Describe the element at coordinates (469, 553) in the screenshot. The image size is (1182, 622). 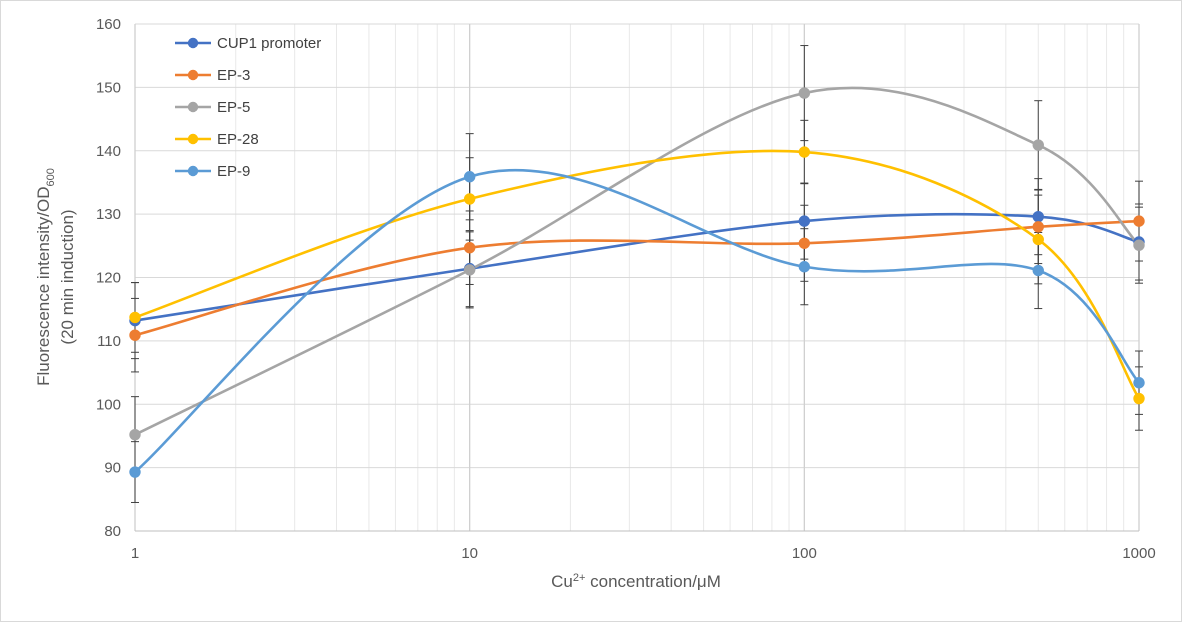
I see `x-tick-label: 10` at that location.